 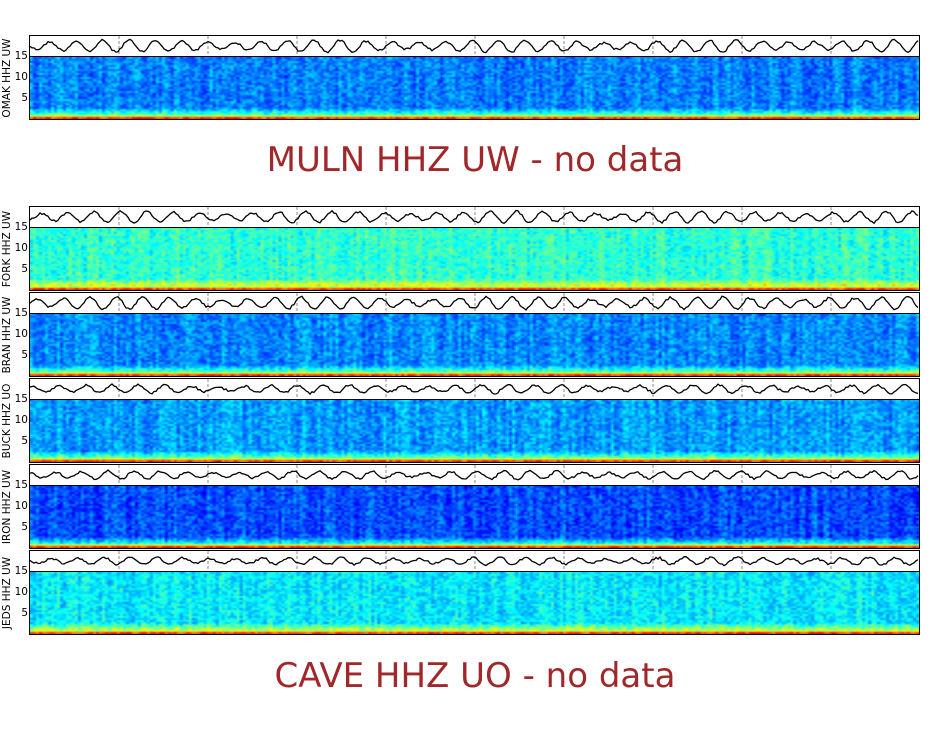 I want to click on station-label-text: BUCK HHZ UO, so click(x=7, y=420).